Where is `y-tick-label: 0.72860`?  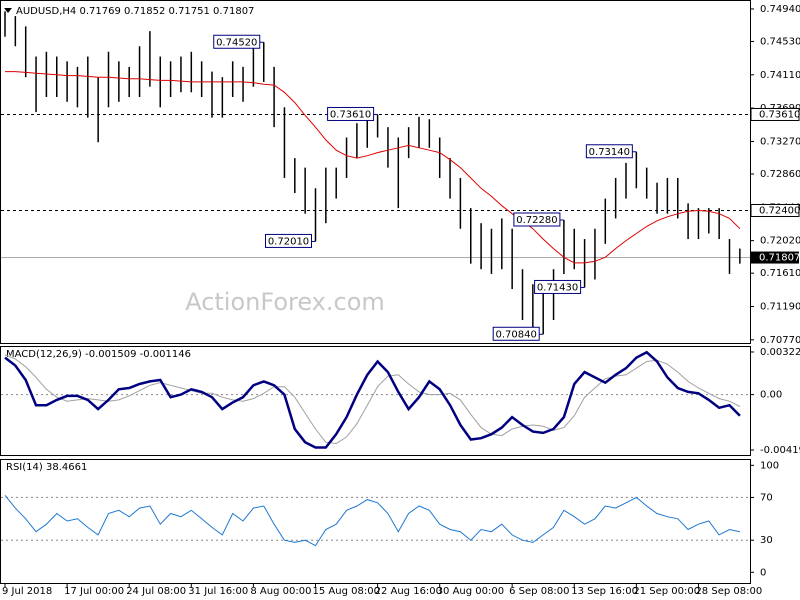
y-tick-label: 0.72860 is located at coordinates (780, 174).